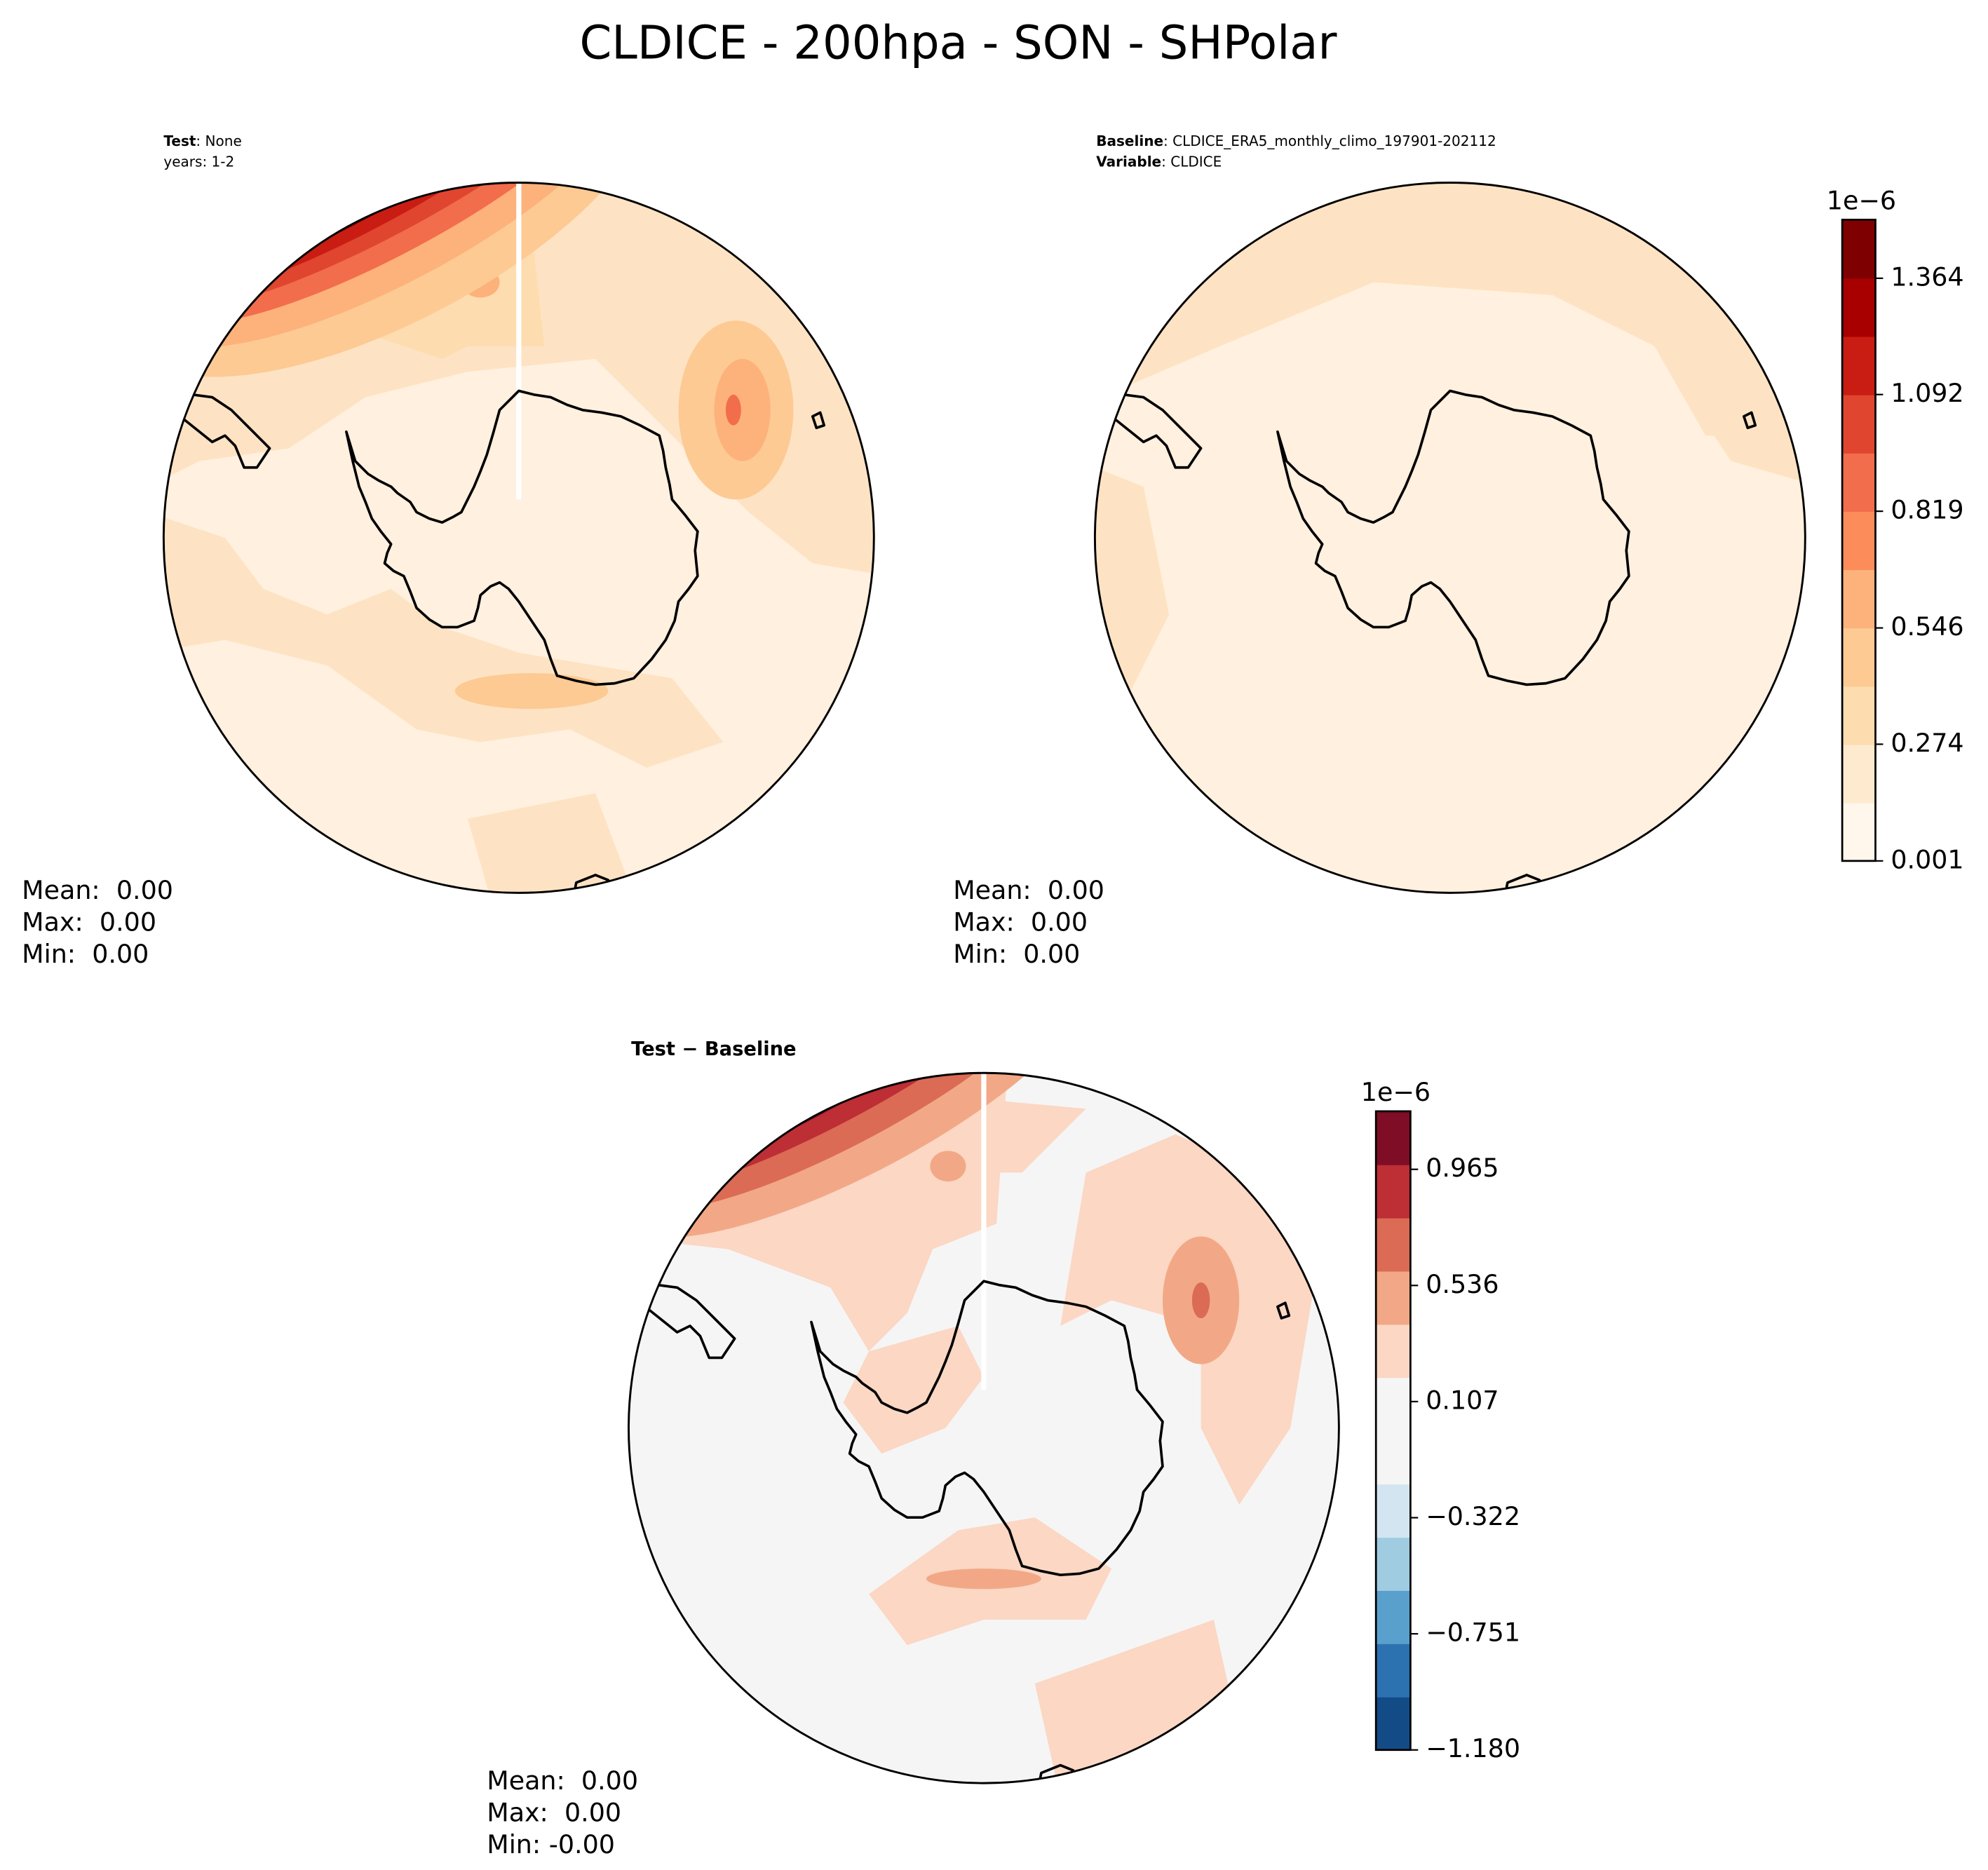  Describe the element at coordinates (1927, 510) in the screenshot. I see `colorbar-tick-label: 0.819` at that location.